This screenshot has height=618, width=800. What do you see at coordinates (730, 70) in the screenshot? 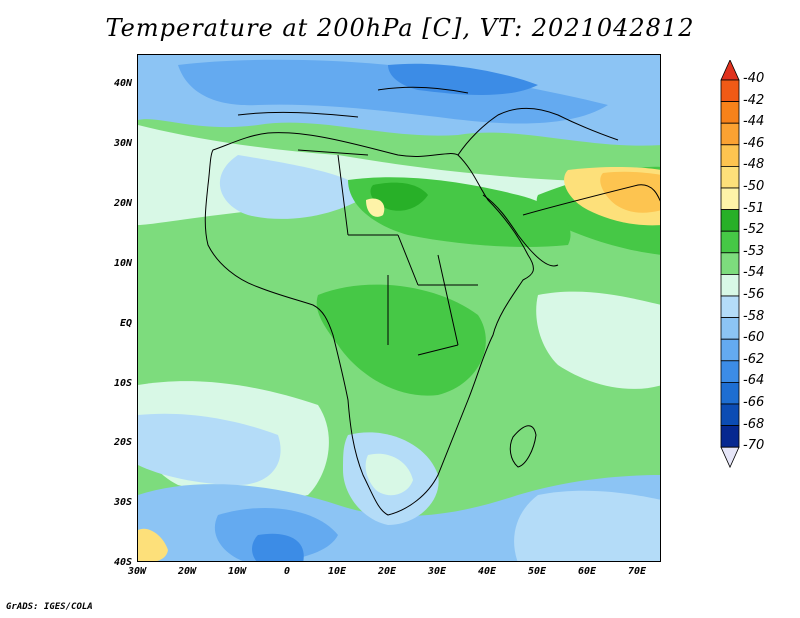
I see `colorbar-top-arrow` at bounding box center [730, 70].